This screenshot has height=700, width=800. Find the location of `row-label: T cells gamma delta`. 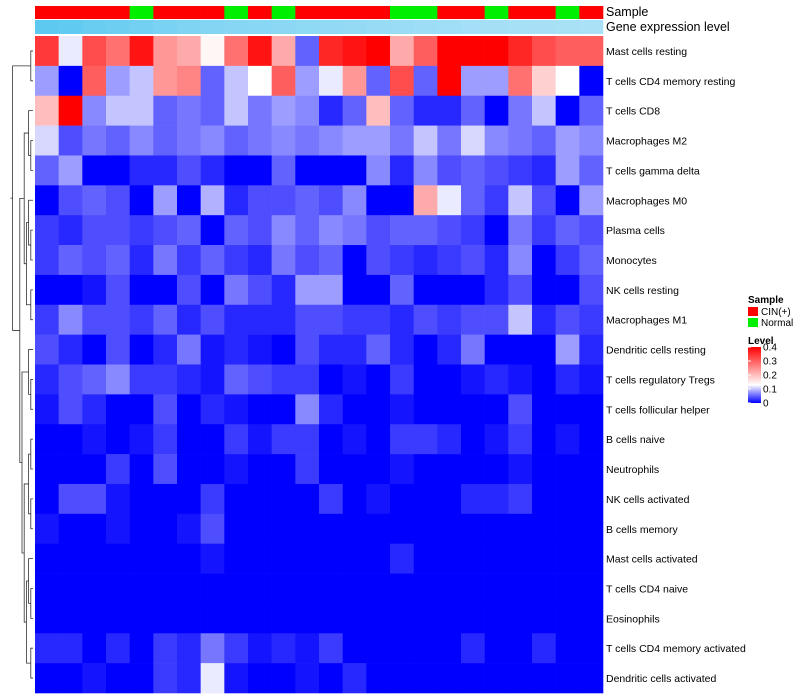

row-label: T cells gamma delta is located at coordinates (653, 171).